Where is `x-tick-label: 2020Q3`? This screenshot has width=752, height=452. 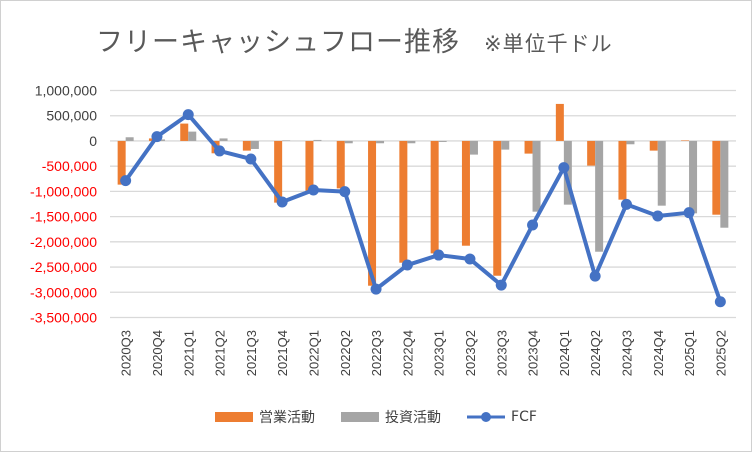 x-tick-label: 2020Q3 is located at coordinates (126, 353).